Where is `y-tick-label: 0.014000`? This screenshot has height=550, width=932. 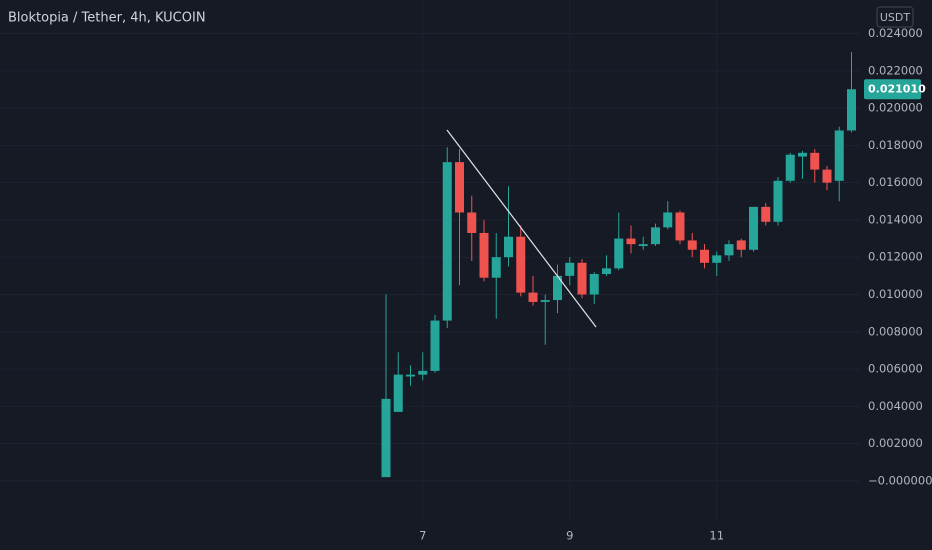 y-tick-label: 0.014000 is located at coordinates (895, 219).